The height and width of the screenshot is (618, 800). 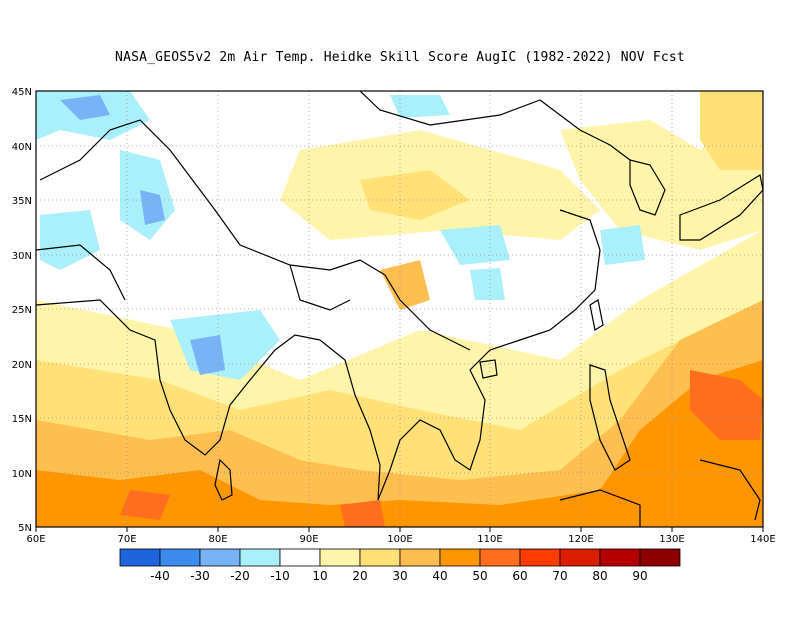 What do you see at coordinates (319, 576) in the screenshot?
I see `colorbar-label: 10` at bounding box center [319, 576].